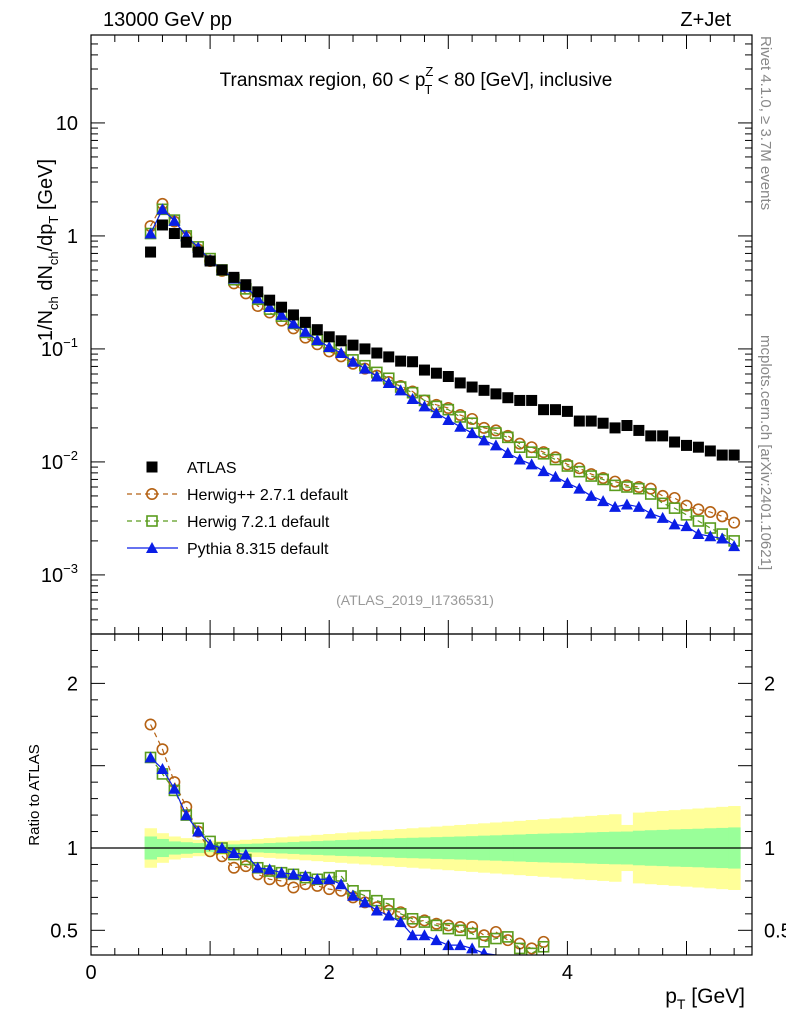  What do you see at coordinates (64, 931) in the screenshot?
I see `ratio-y-tick-label: 0.5` at bounding box center [64, 931].